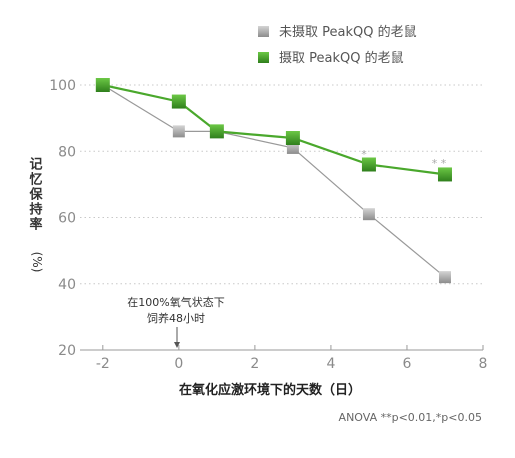  Describe the element at coordinates (439, 163) in the screenshot. I see `significance-marker-day7: * *` at that location.